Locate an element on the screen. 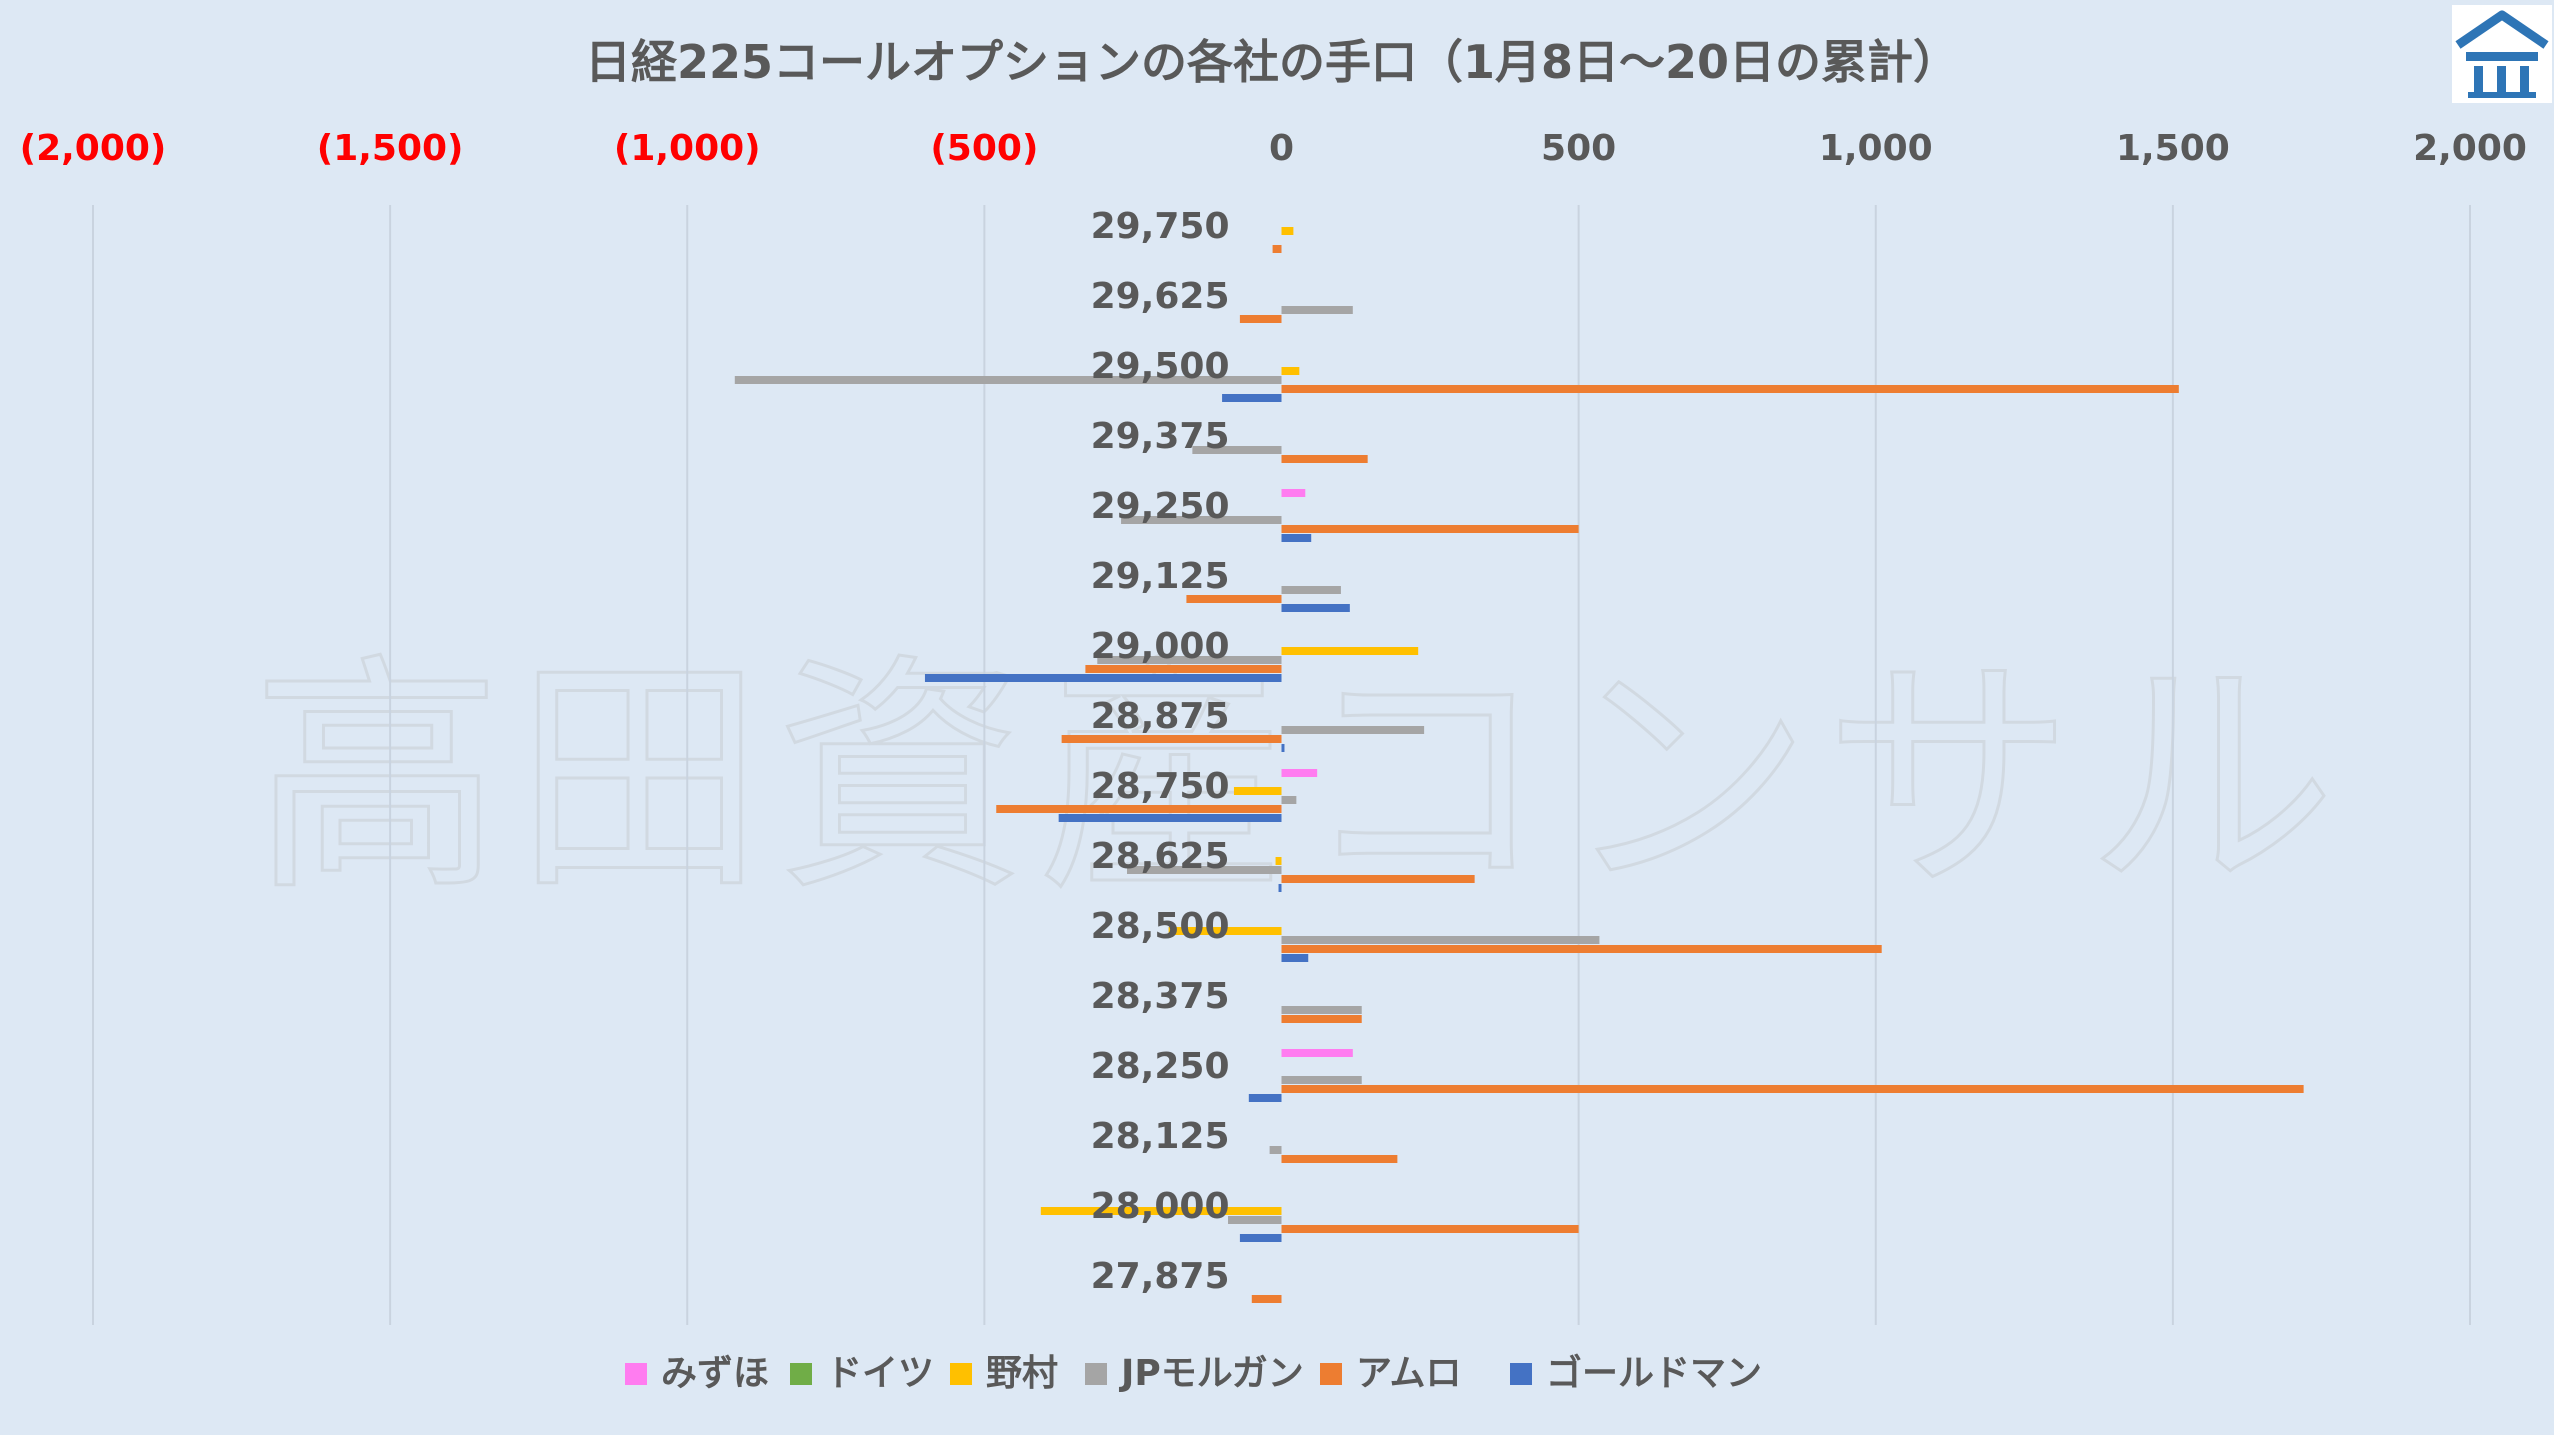  category-label: 28,750 is located at coordinates (1160, 786).